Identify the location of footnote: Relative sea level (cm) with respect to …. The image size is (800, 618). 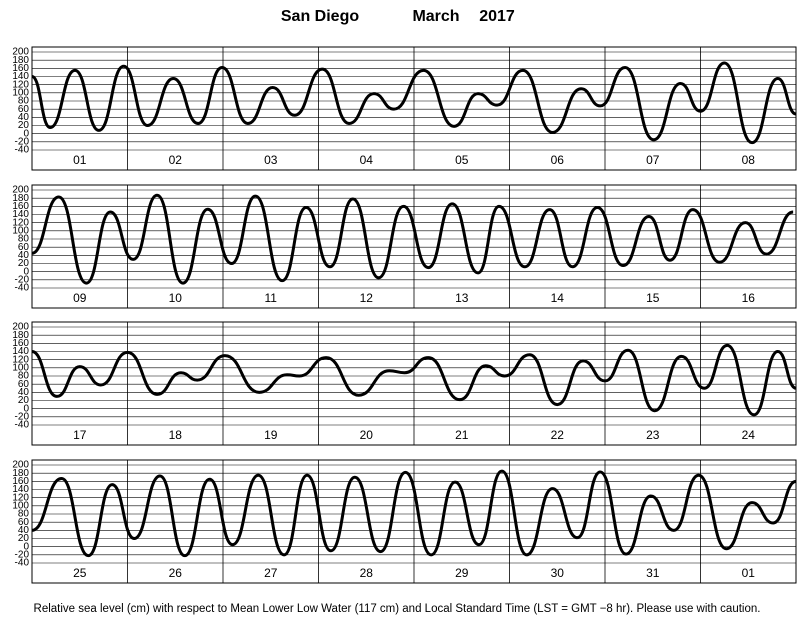
(397, 609).